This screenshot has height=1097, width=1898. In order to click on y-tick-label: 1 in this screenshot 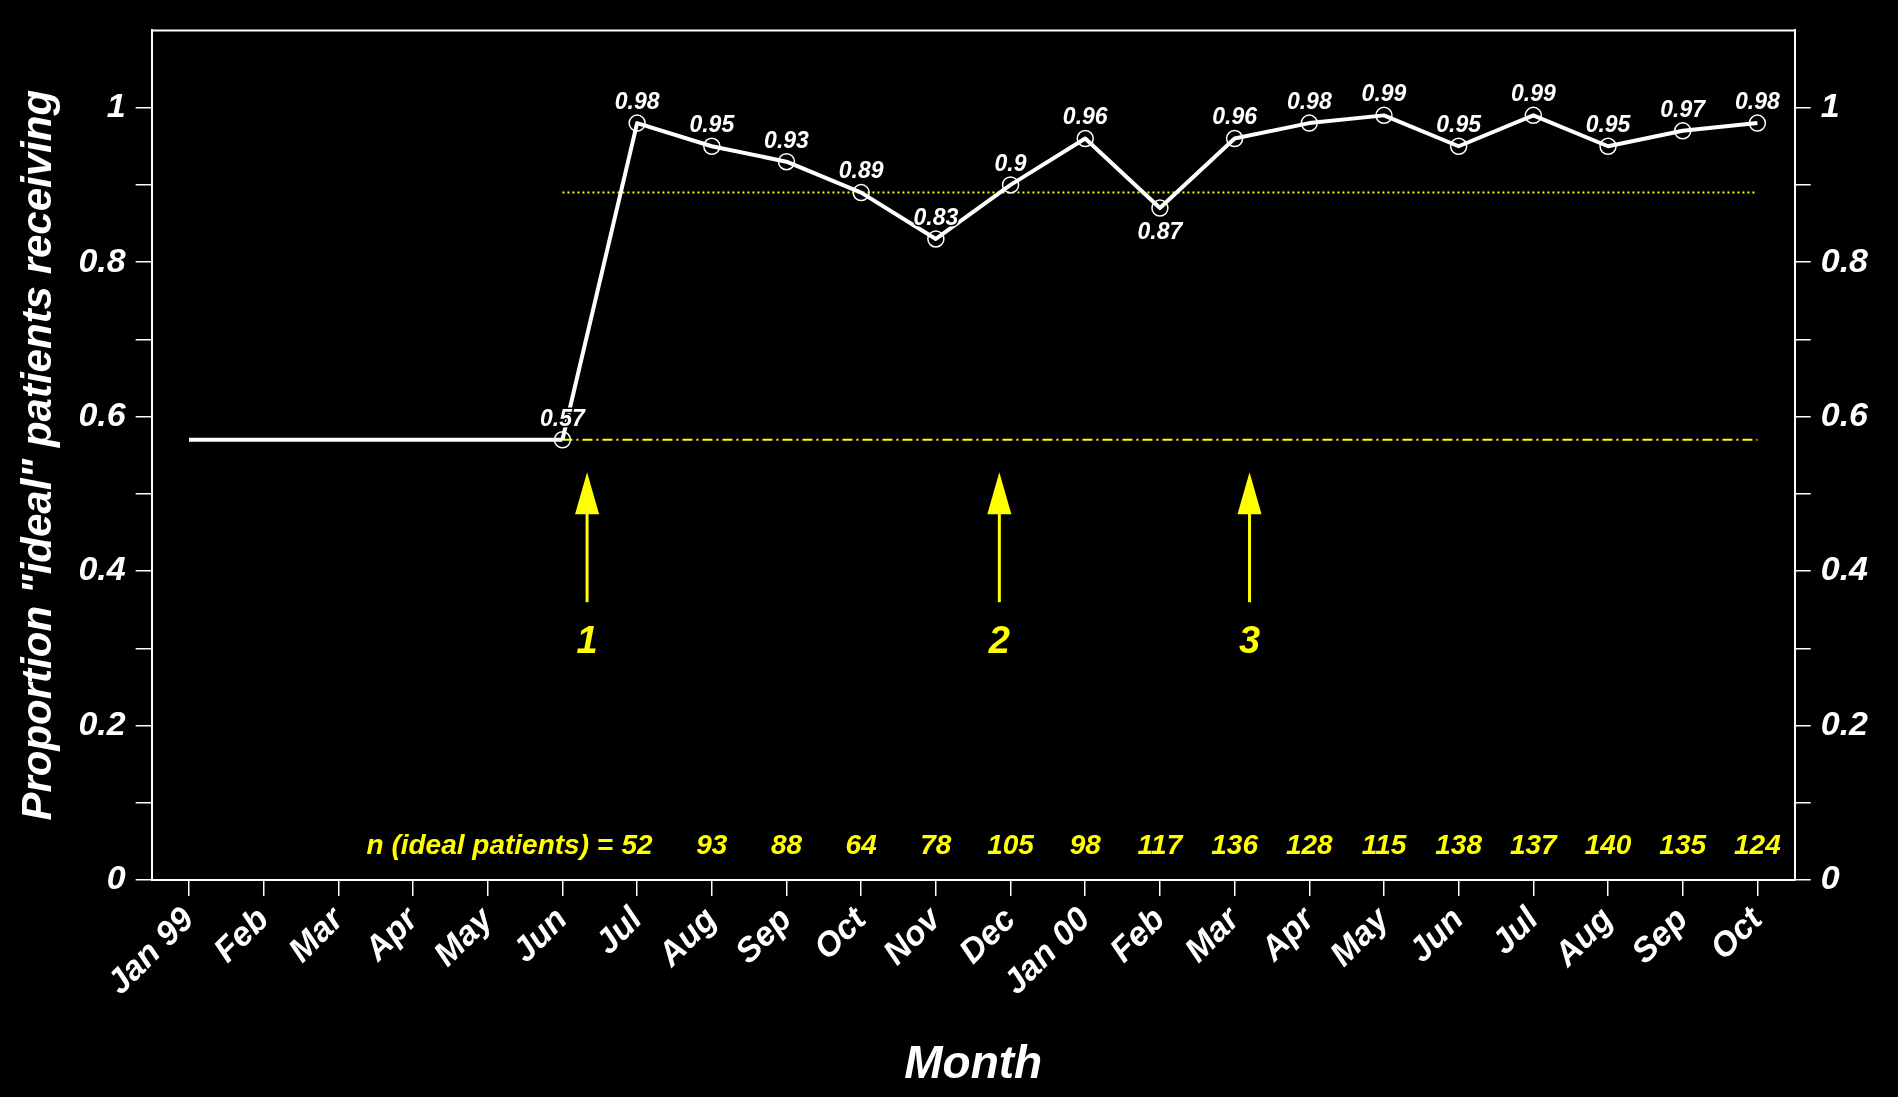, I will do `click(116, 105)`.